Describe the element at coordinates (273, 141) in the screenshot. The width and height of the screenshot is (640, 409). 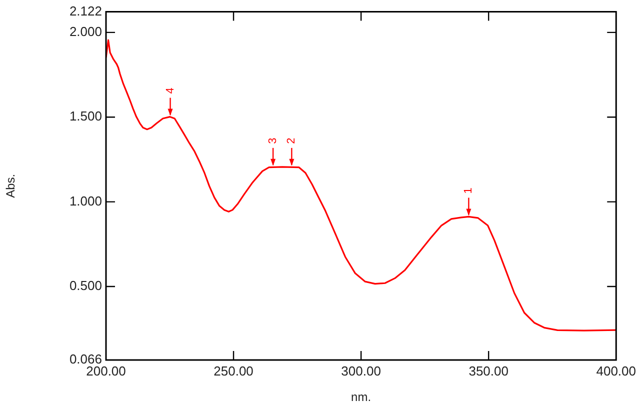
I see `annotation: 3` at that location.